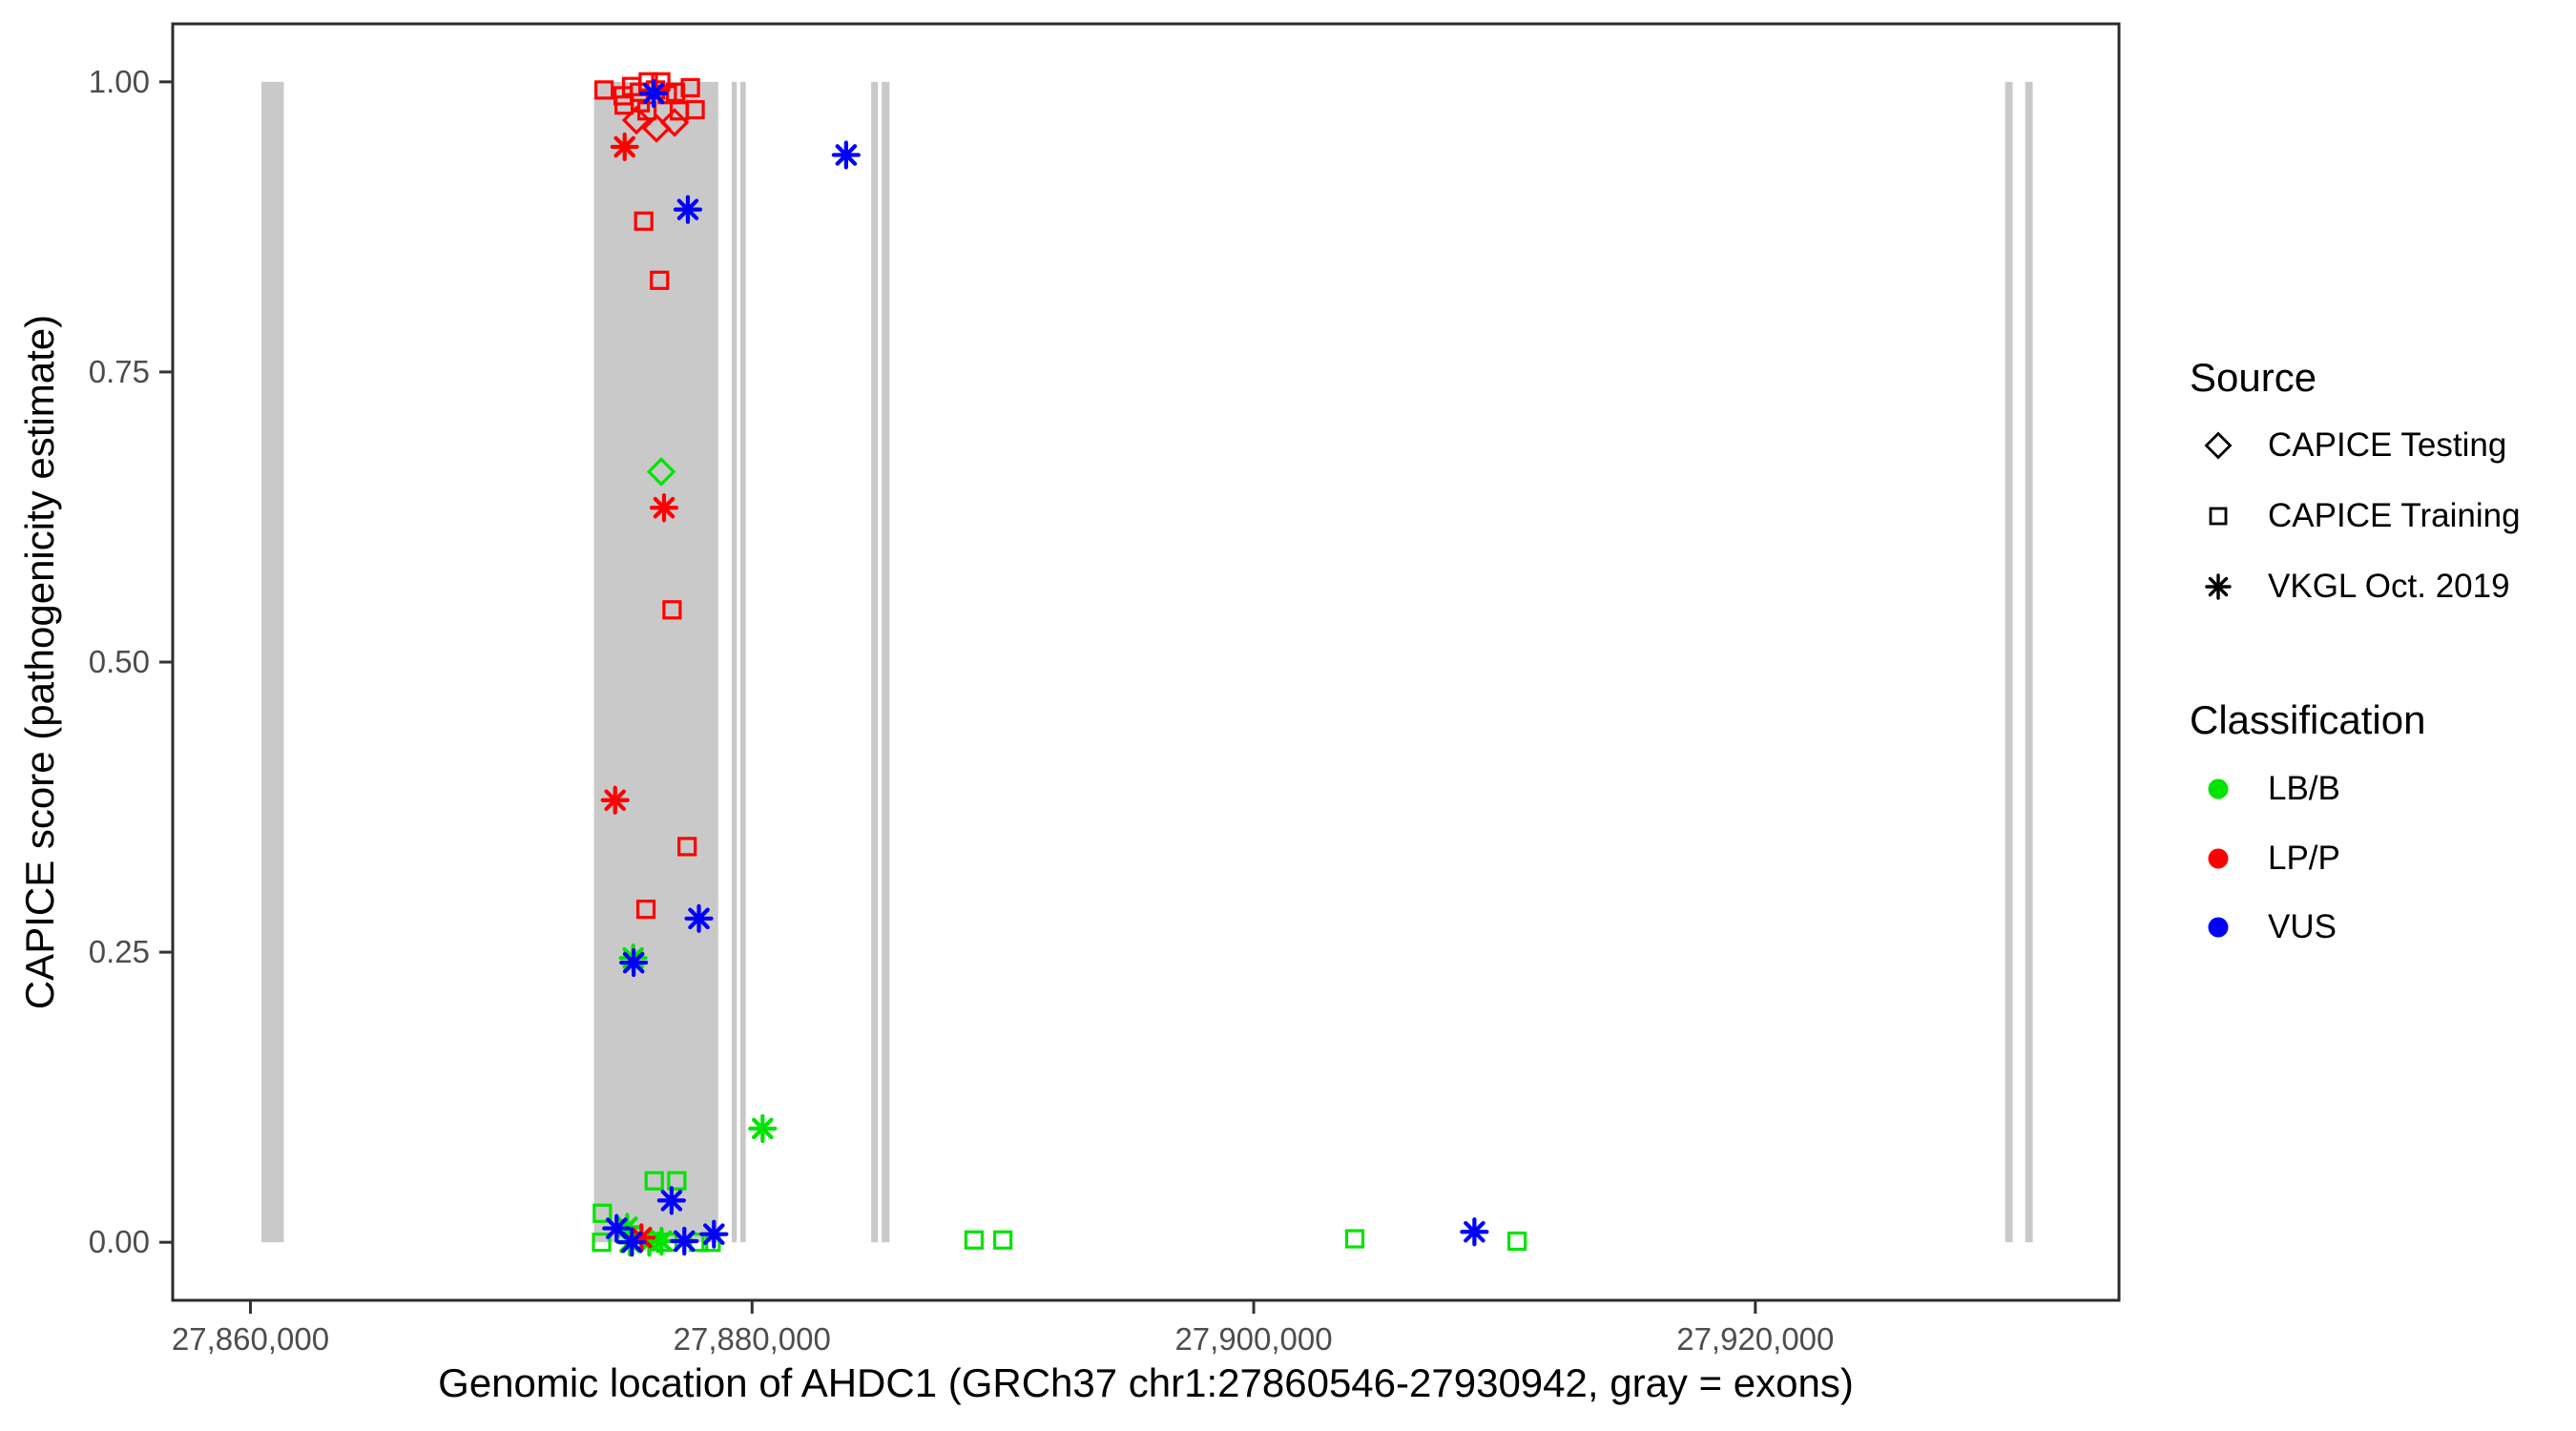 The width and height of the screenshot is (2576, 1431). Describe the element at coordinates (2308, 719) in the screenshot. I see `legend-classification-title: Classification` at that location.